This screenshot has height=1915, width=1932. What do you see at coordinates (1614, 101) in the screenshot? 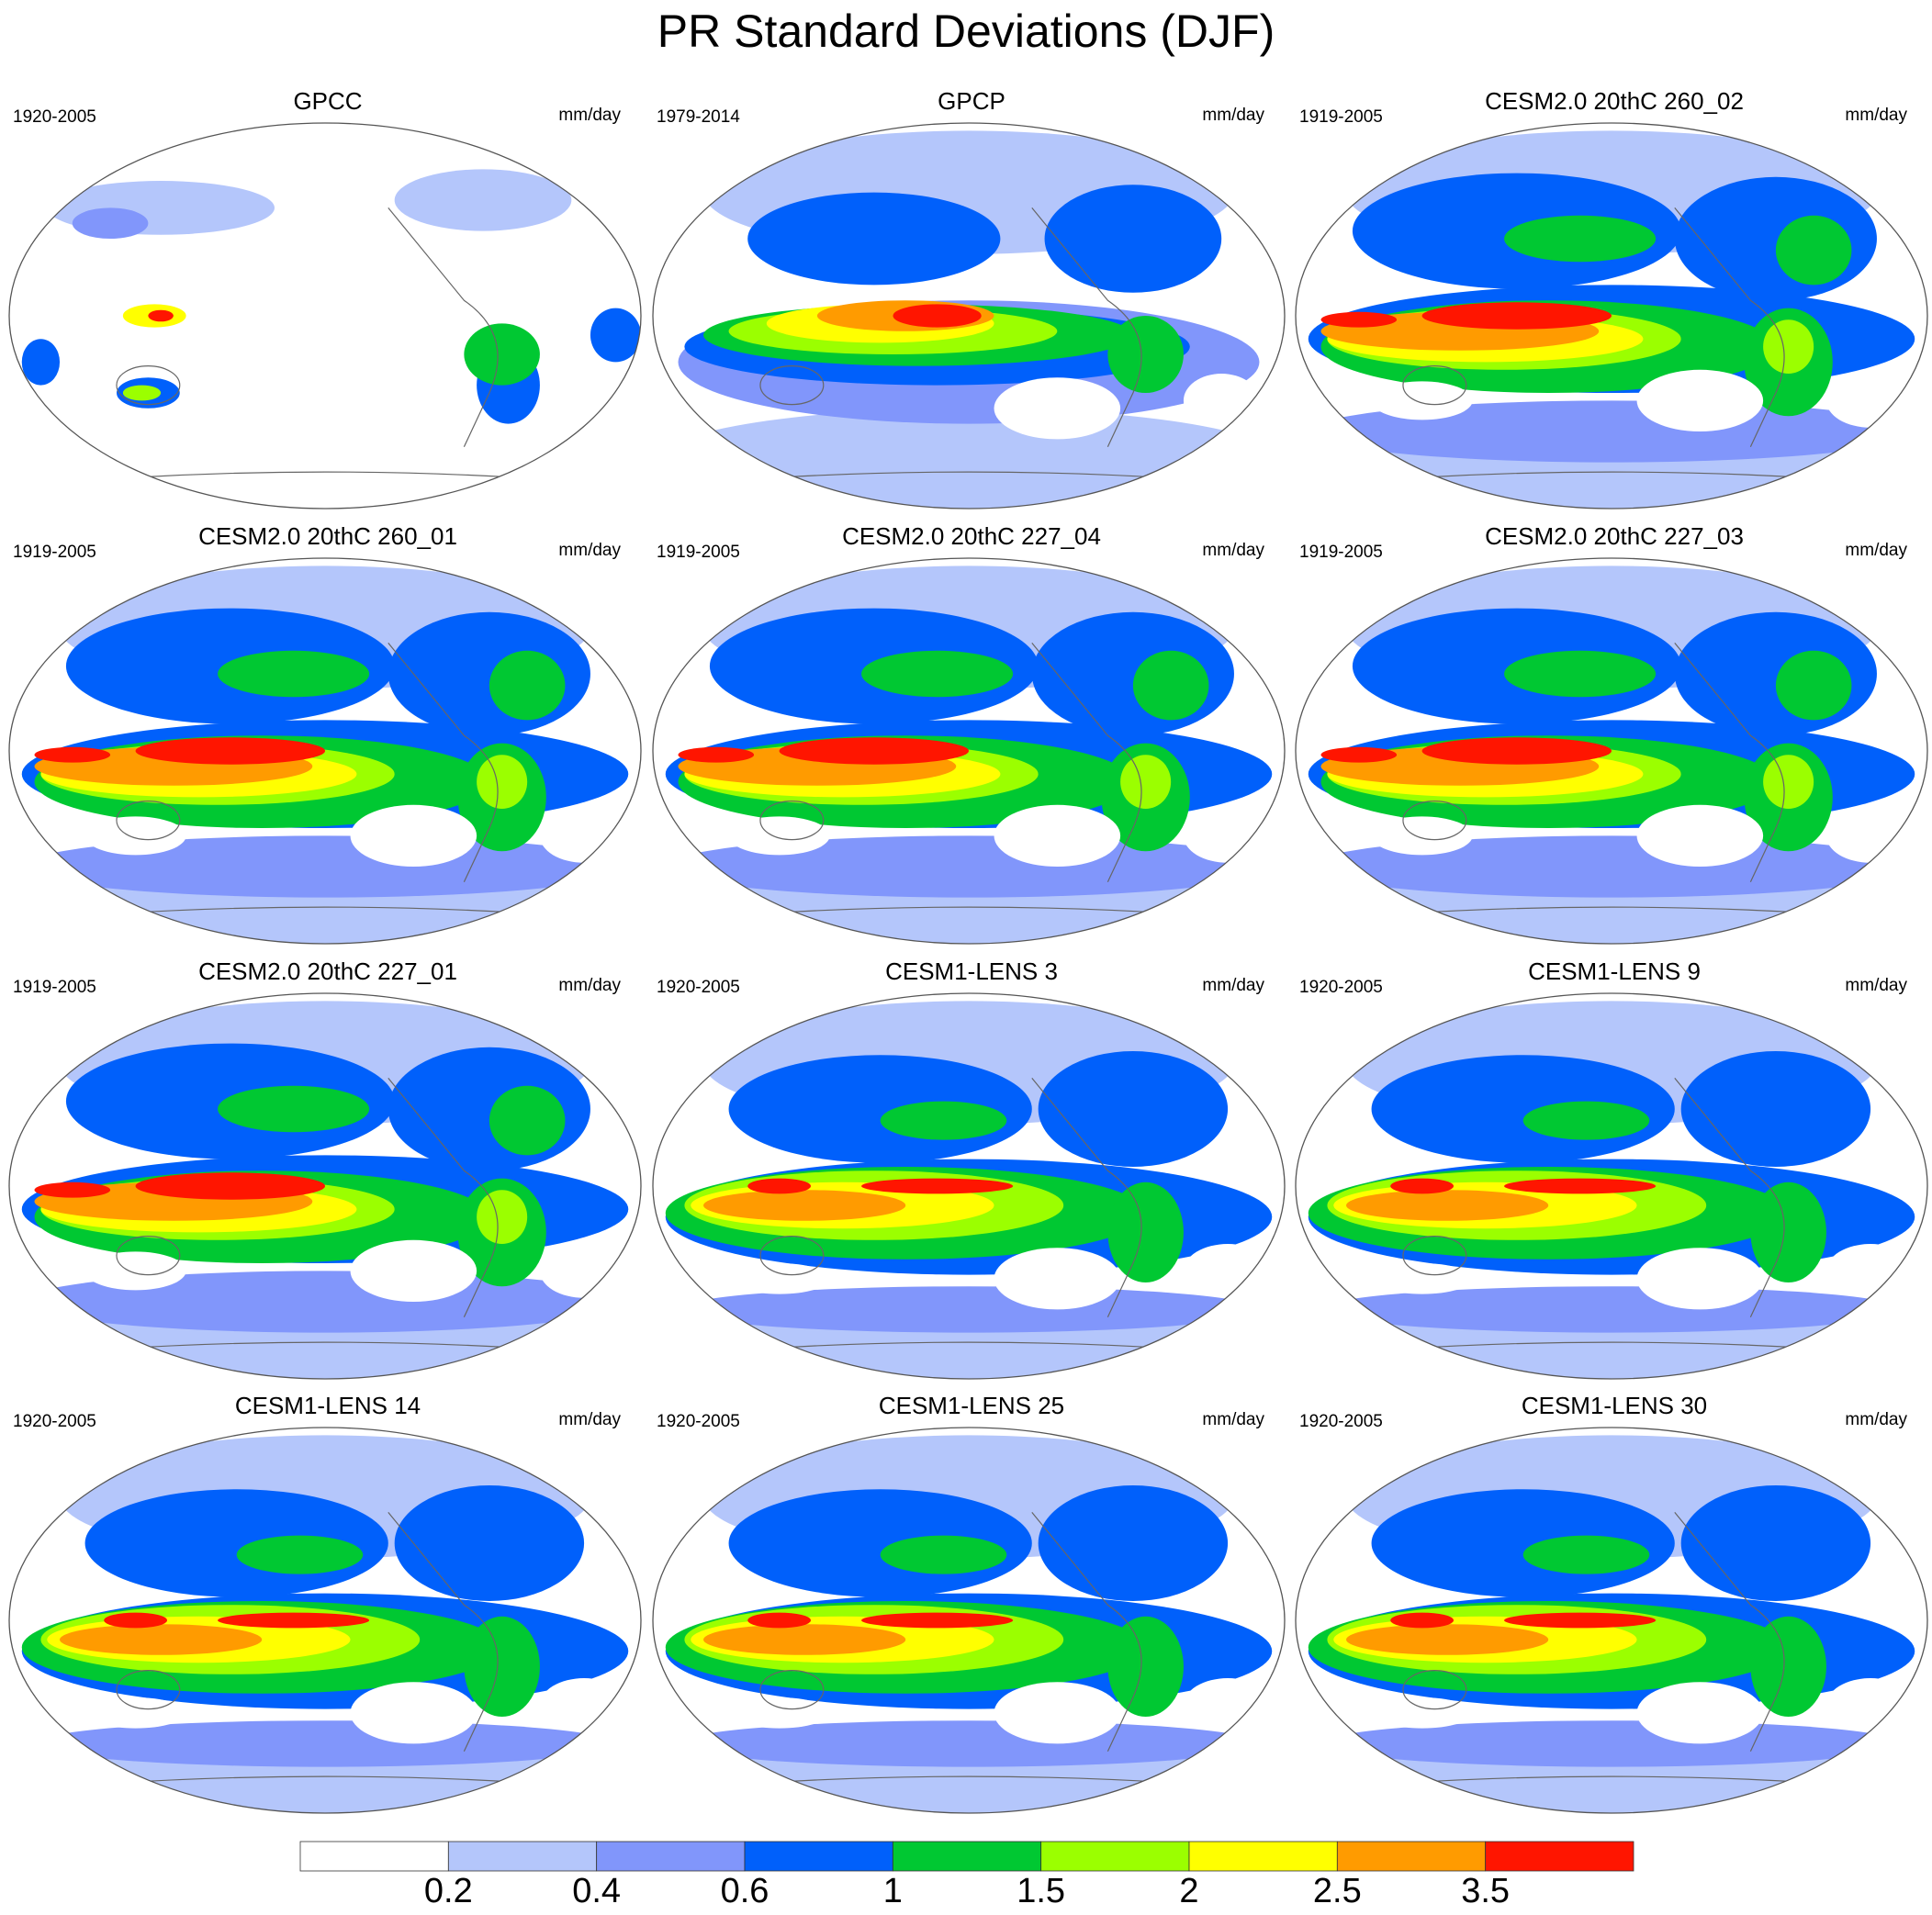
I see `panel-title: CESM2.0 20thC 260_02` at bounding box center [1614, 101].